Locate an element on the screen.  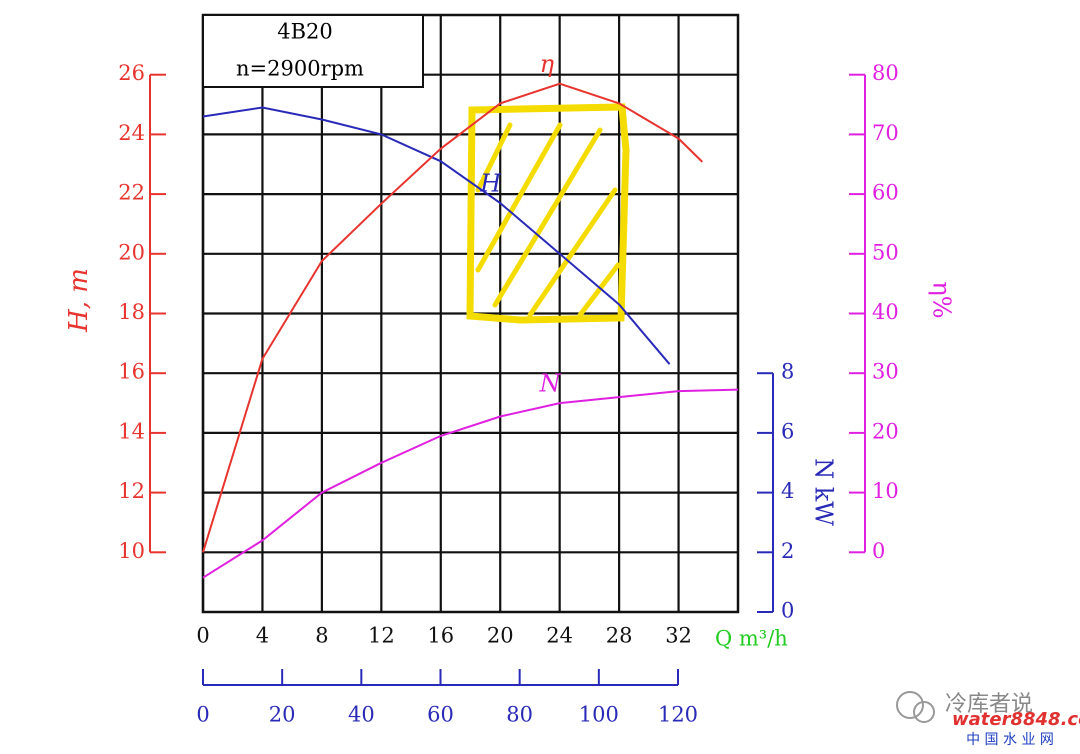
y2-tick-label: 60 is located at coordinates (885, 193).